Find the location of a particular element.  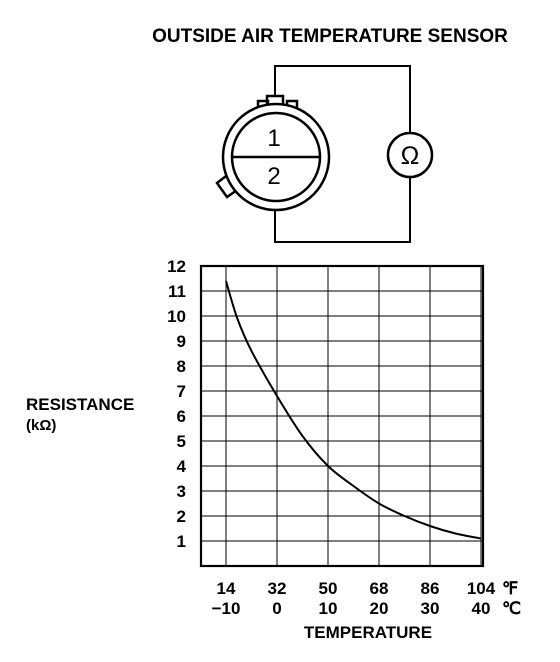

pin-1-label: 1 is located at coordinates (273, 138).